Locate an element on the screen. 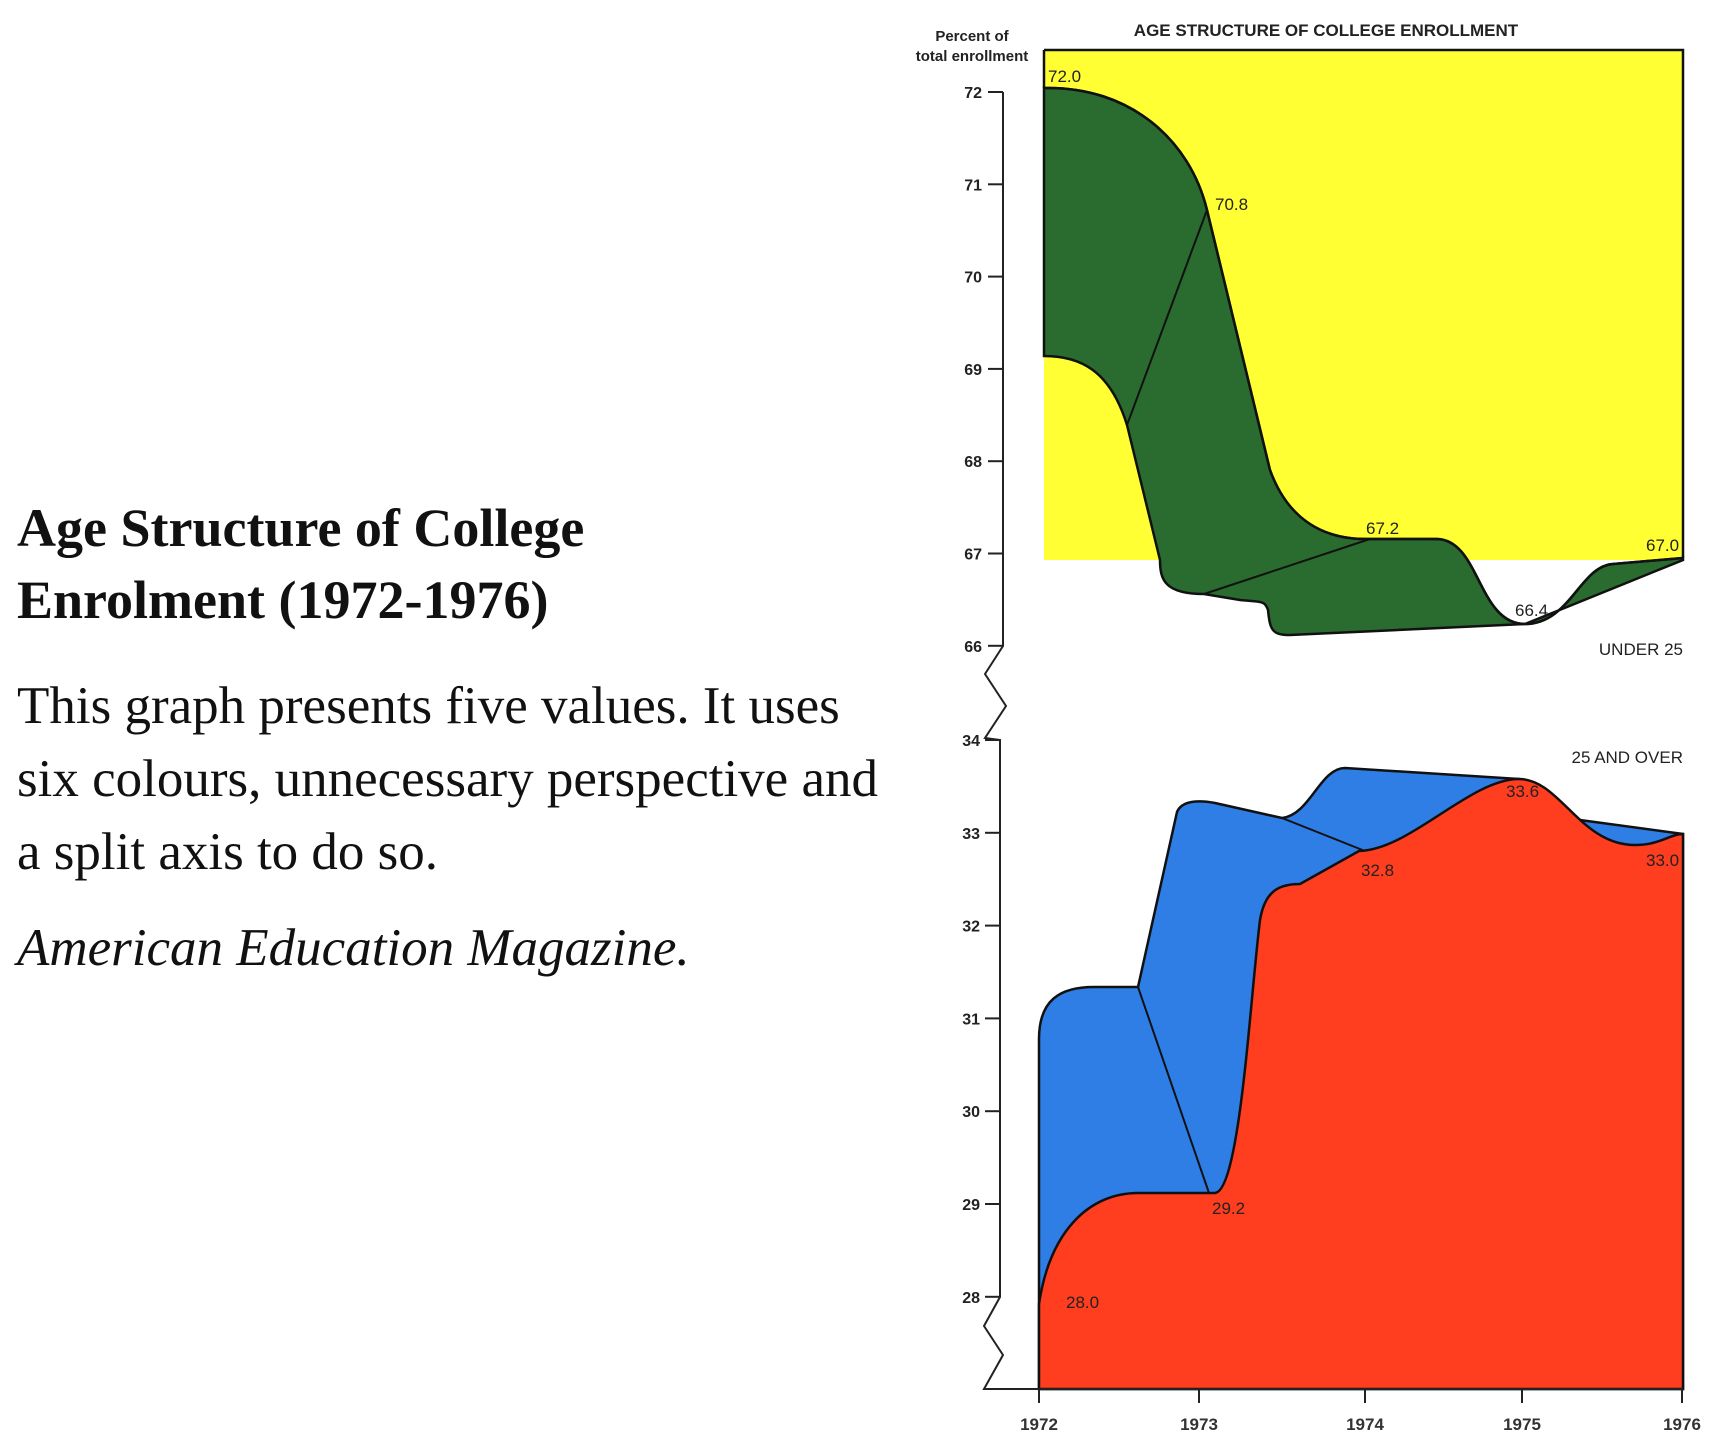 The width and height of the screenshot is (1724, 1436). x-tick-label: 1974 is located at coordinates (1365, 1424).